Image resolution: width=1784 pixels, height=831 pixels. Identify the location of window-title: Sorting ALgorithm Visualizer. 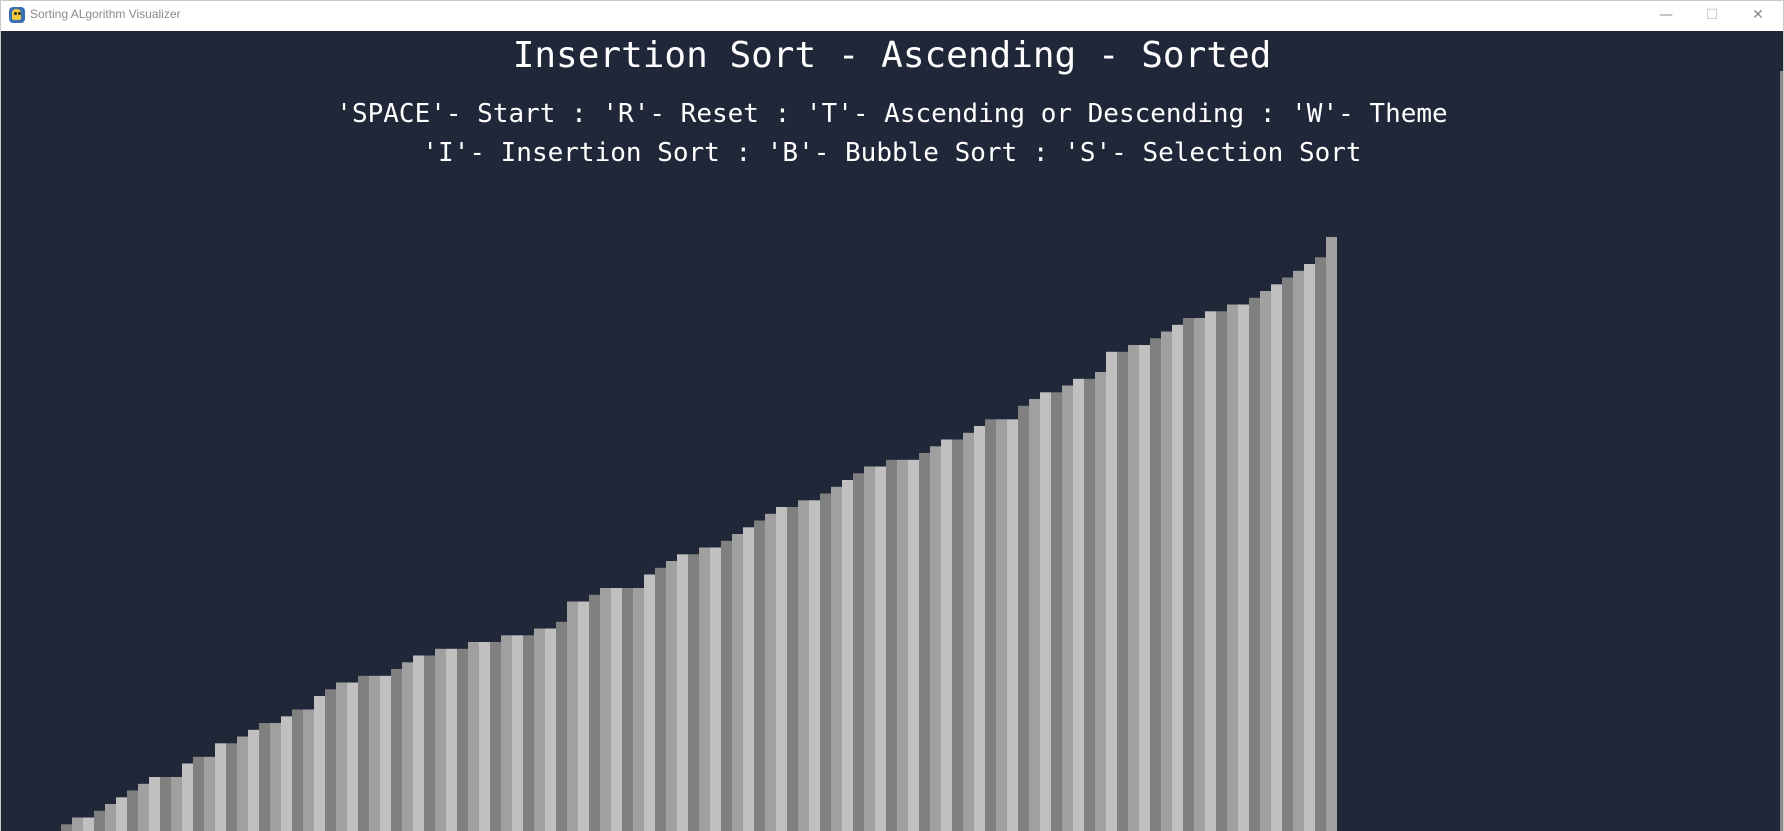
(105, 14).